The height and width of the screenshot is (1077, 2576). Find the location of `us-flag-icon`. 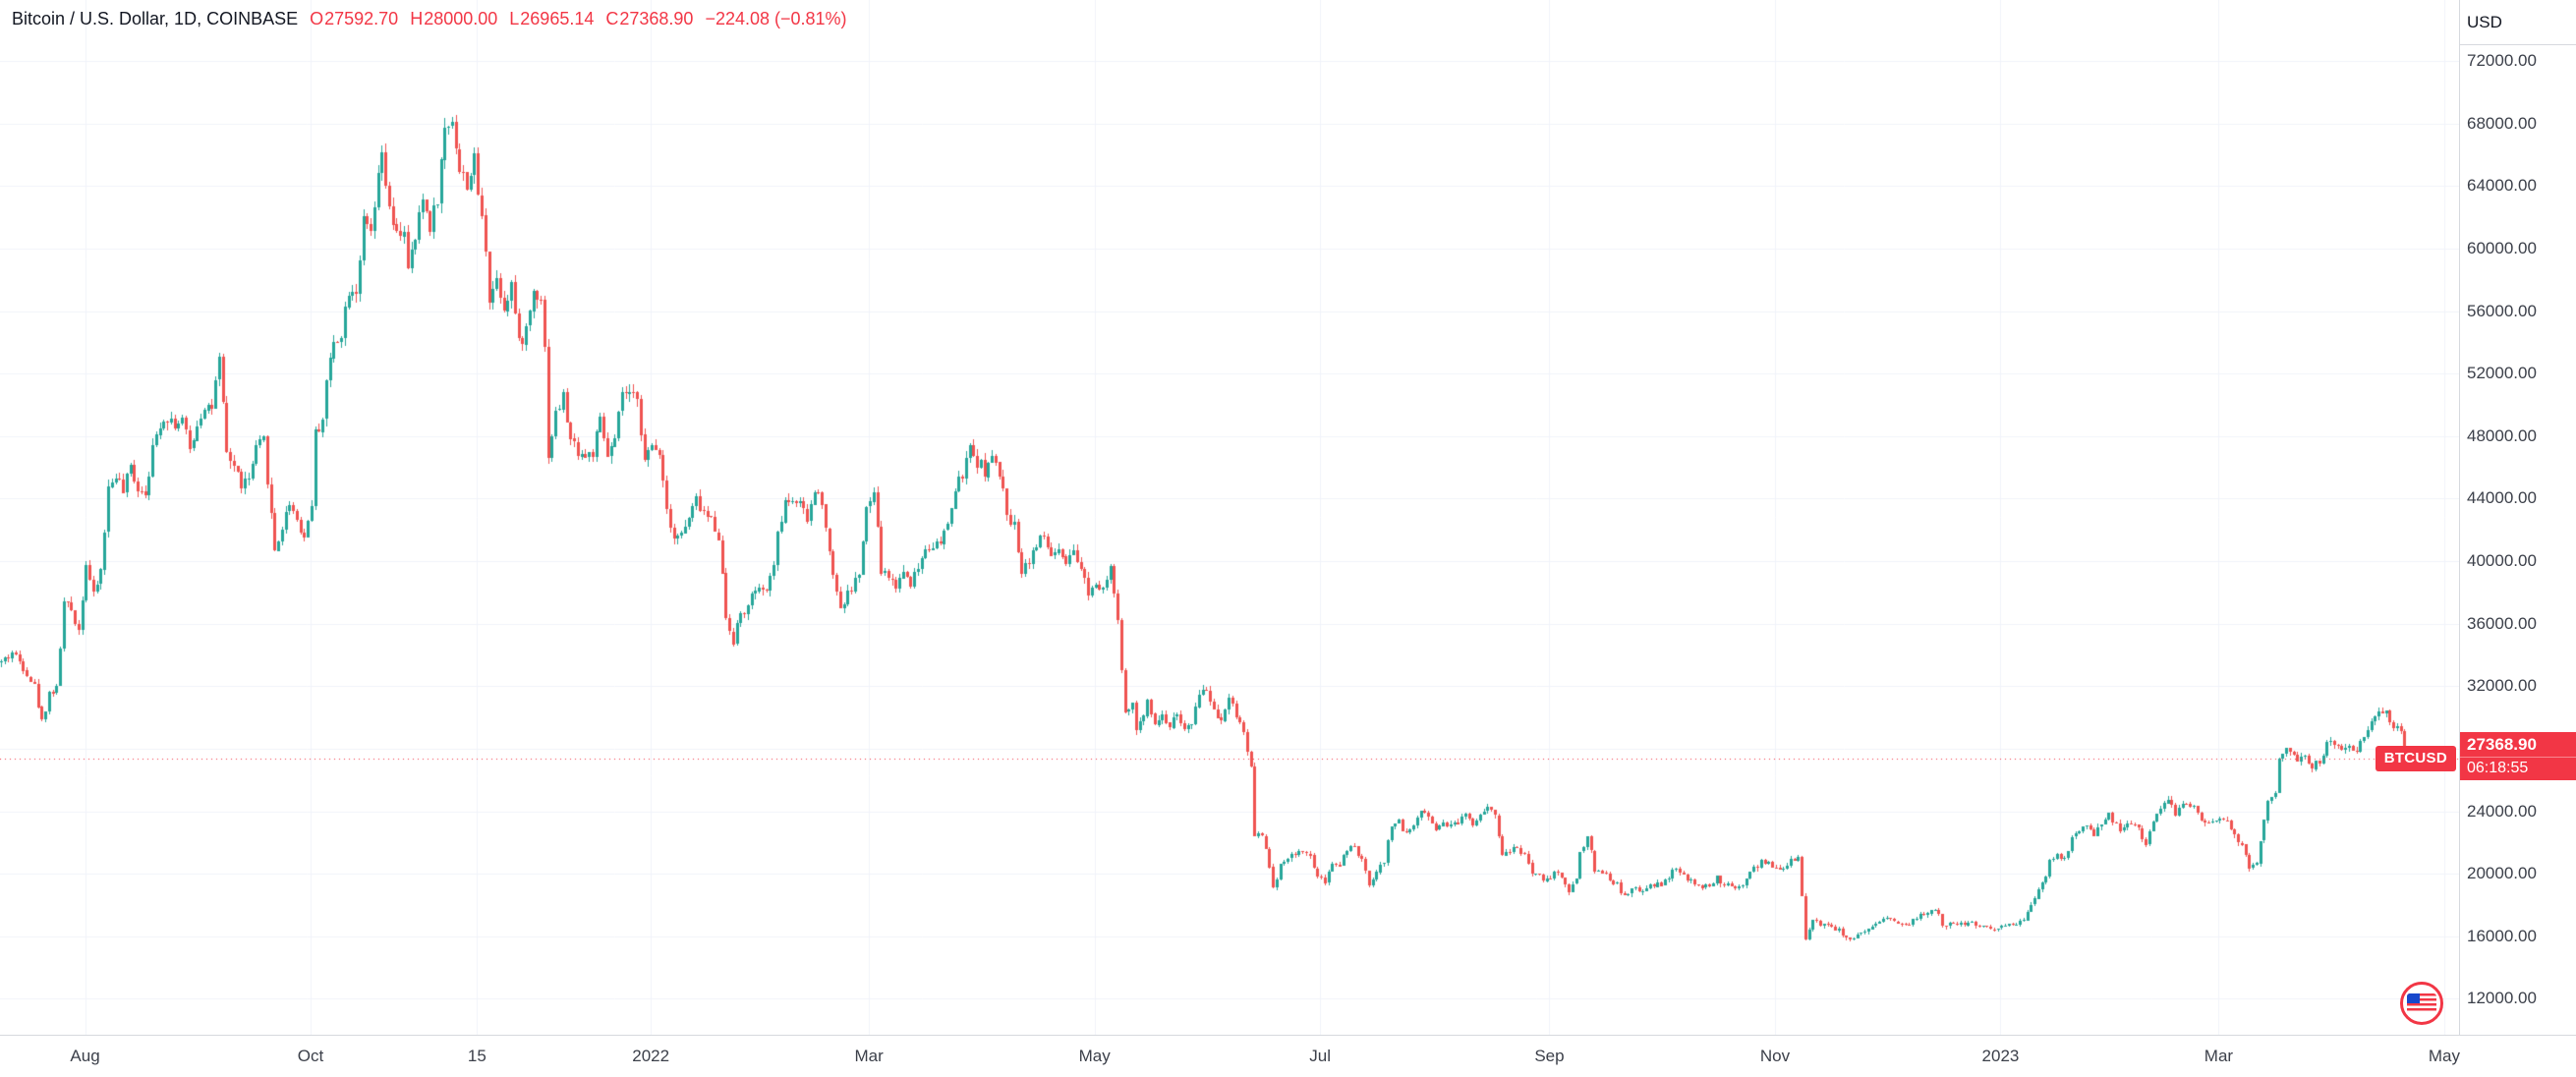

us-flag-icon is located at coordinates (2421, 1004).